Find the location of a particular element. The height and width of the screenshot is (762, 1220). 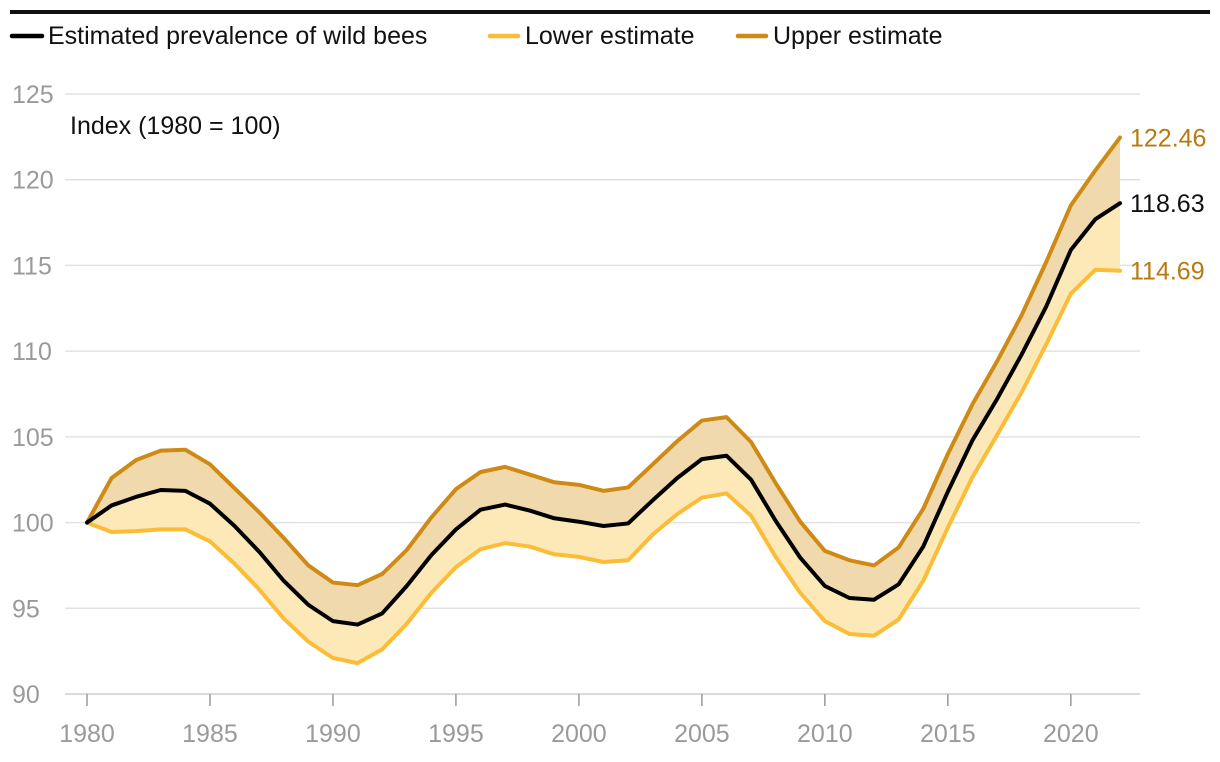

end-label-lower: 114.69 is located at coordinates (1167, 272).